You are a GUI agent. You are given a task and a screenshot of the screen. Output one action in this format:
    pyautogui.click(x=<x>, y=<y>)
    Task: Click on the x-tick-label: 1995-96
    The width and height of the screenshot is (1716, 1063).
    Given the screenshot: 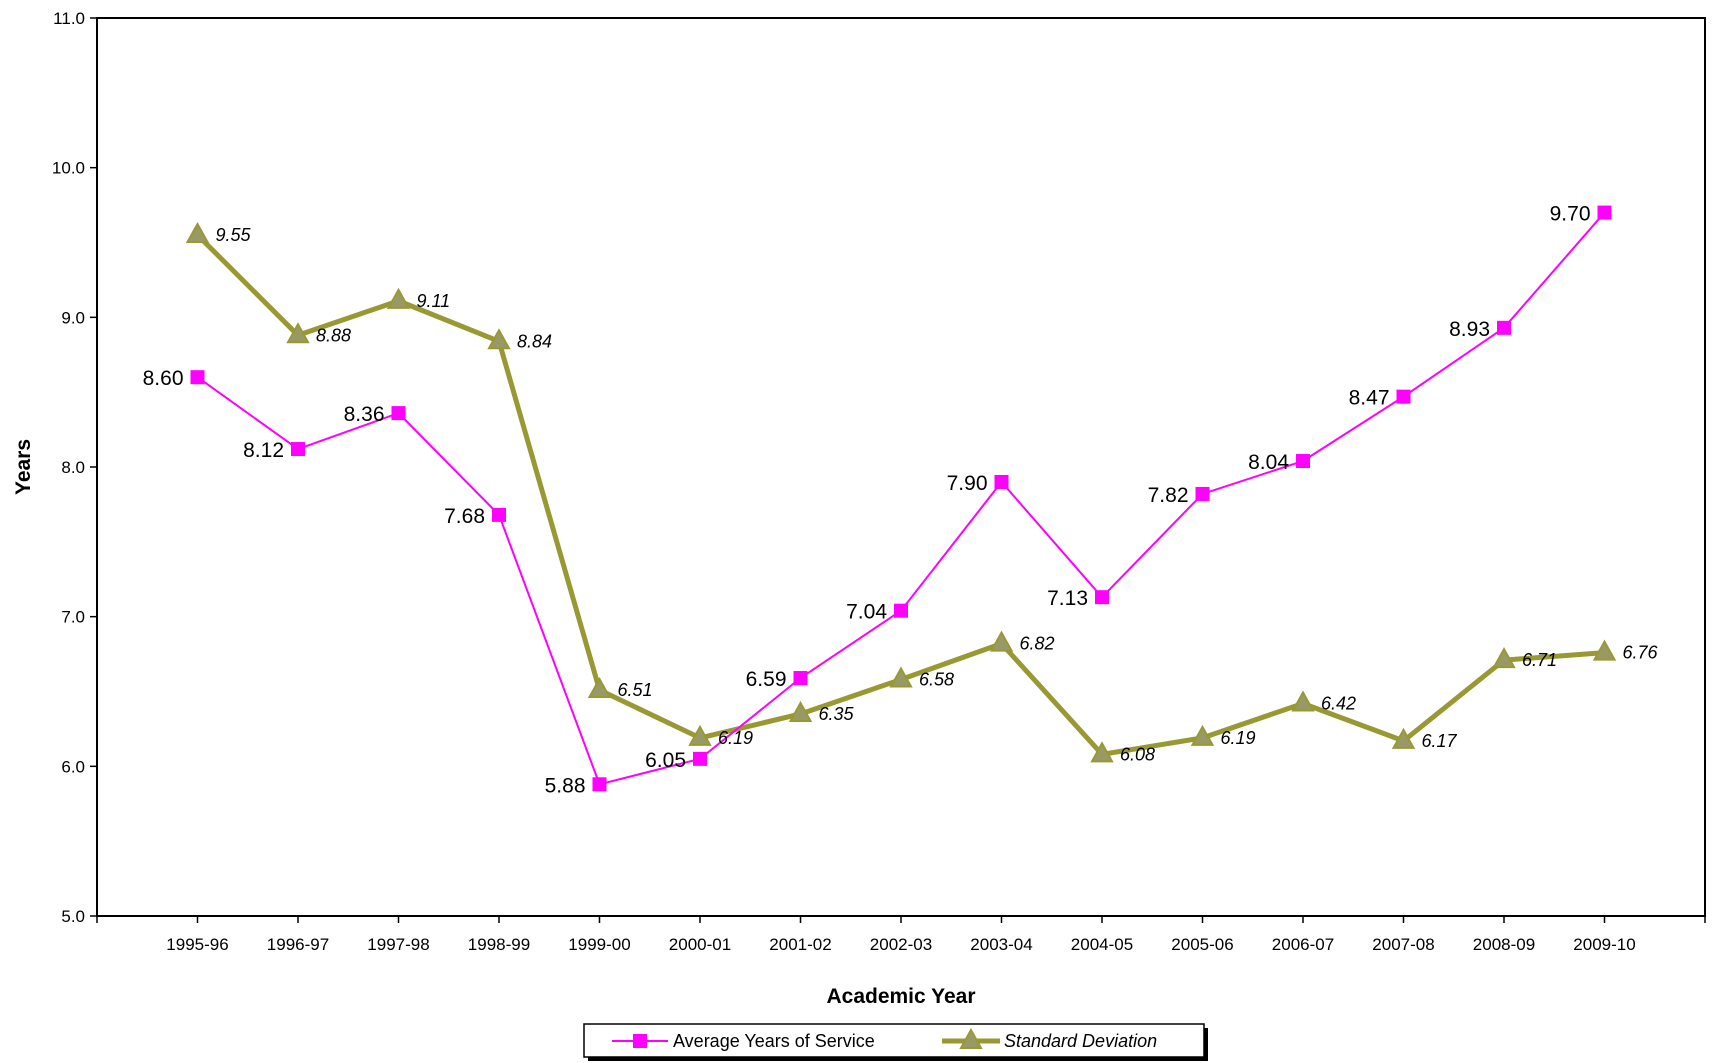 What is the action you would take?
    pyautogui.click(x=197, y=944)
    